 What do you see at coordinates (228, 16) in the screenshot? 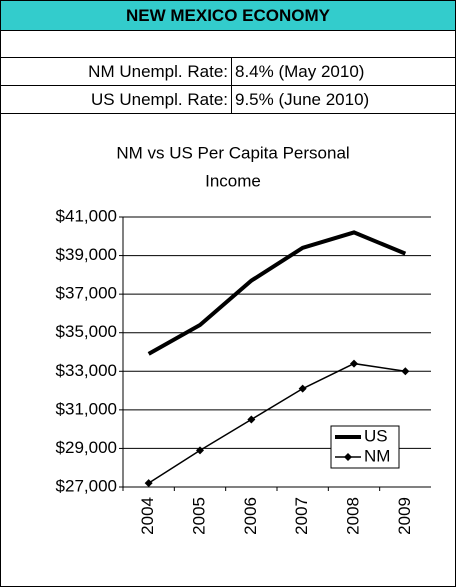
I see `header-title: NEW MEXICO ECONOMY` at bounding box center [228, 16].